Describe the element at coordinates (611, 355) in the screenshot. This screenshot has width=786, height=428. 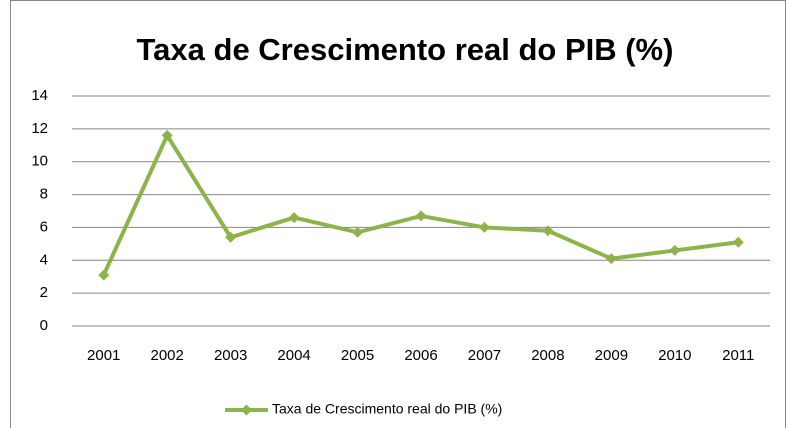
I see `x-tick-label: 2009` at that location.